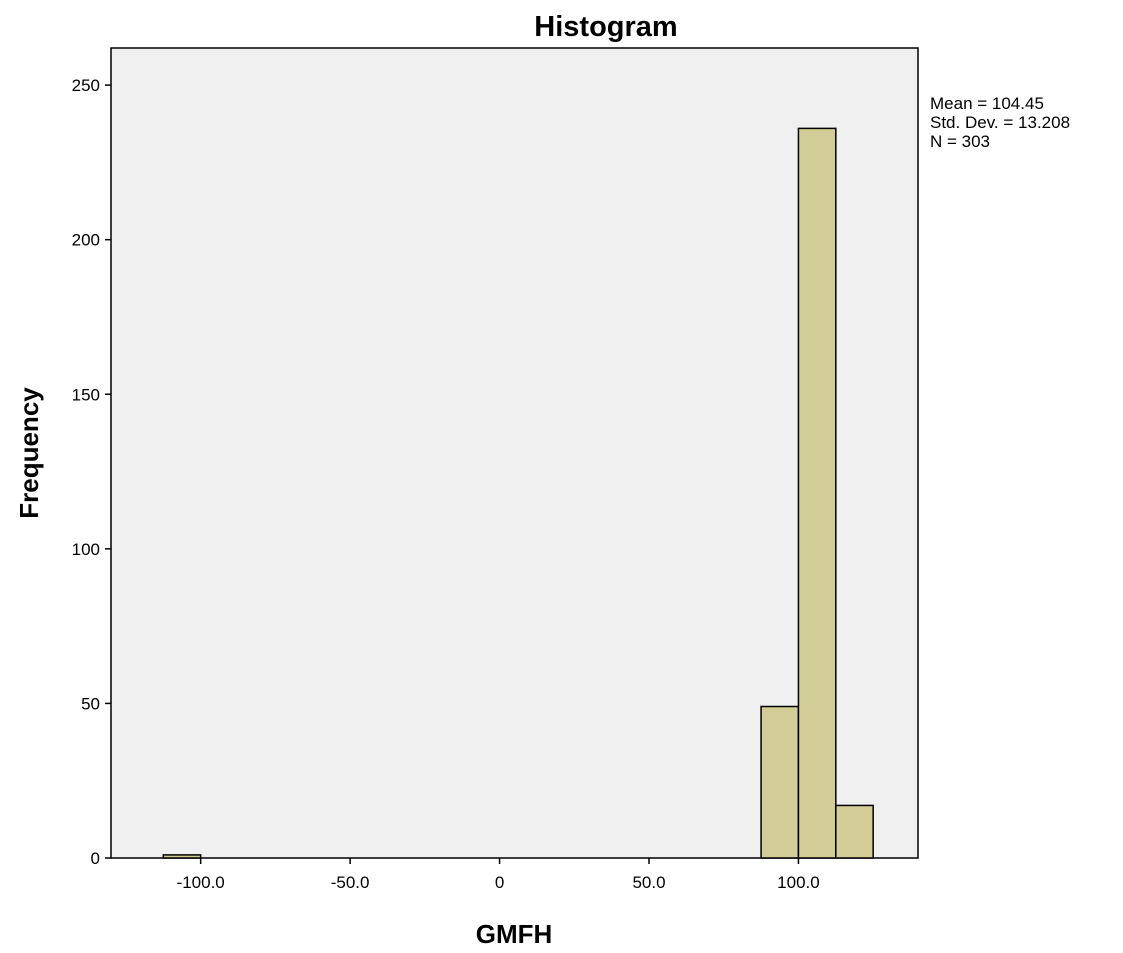 This screenshot has width=1123, height=953. I want to click on y-tick-label: 200, so click(86, 240).